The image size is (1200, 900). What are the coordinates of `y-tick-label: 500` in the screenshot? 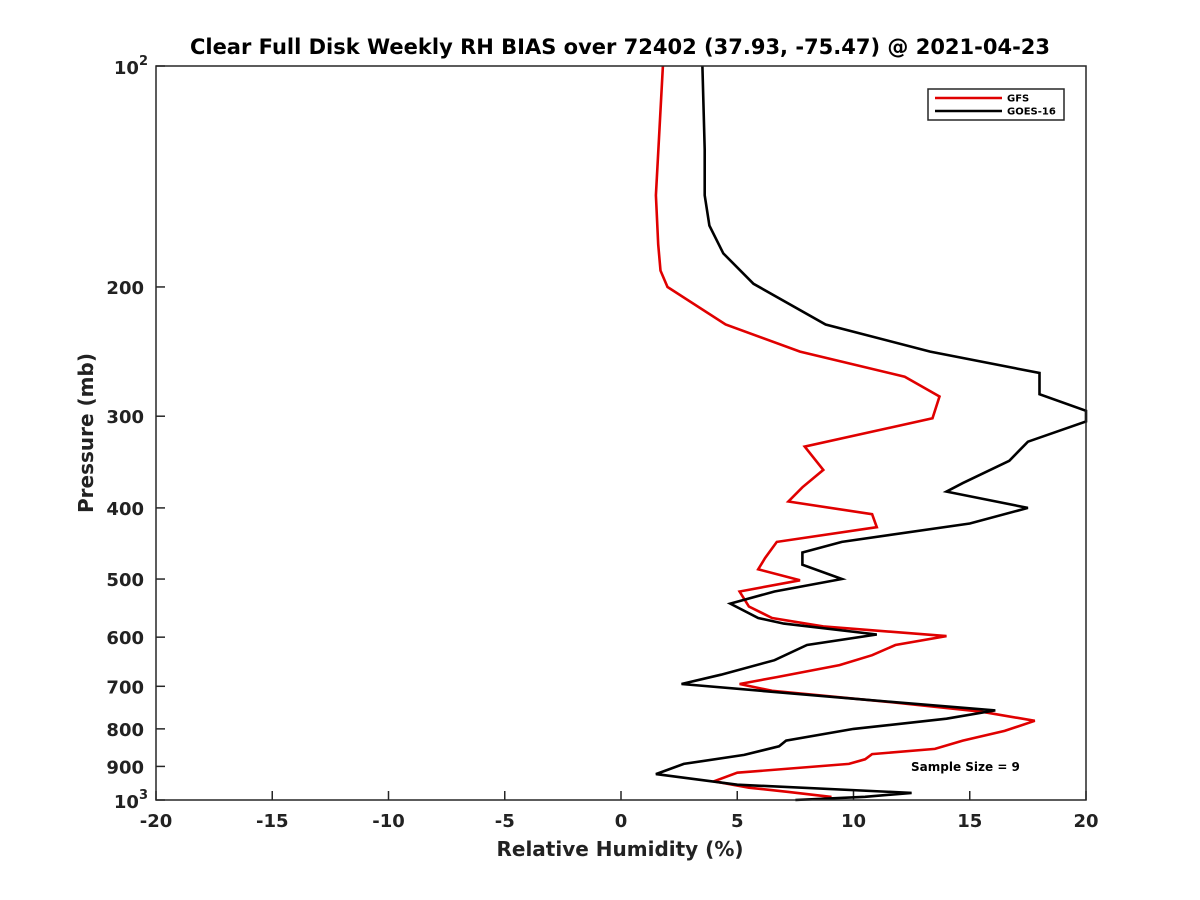 It's located at (125, 580).